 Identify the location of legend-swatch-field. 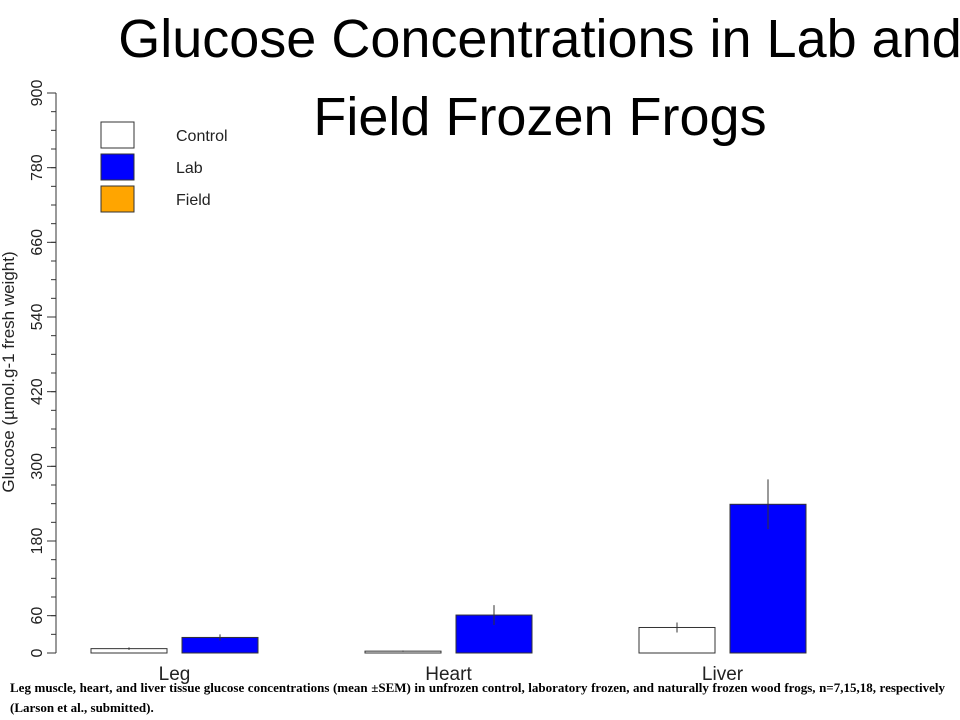
(117, 199).